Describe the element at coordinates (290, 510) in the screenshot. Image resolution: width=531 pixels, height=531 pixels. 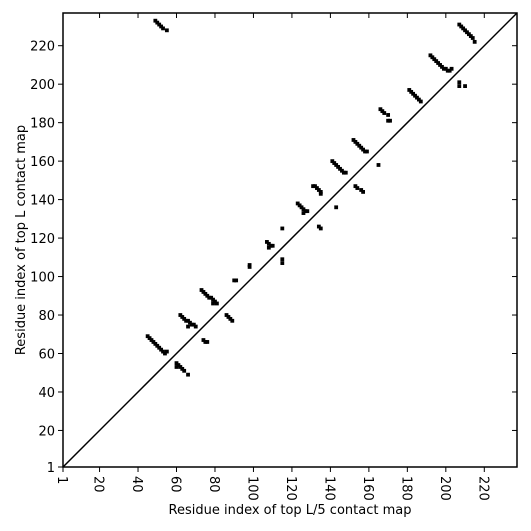
I see `x-axis-label: Residue index of top L/5 contact map` at that location.